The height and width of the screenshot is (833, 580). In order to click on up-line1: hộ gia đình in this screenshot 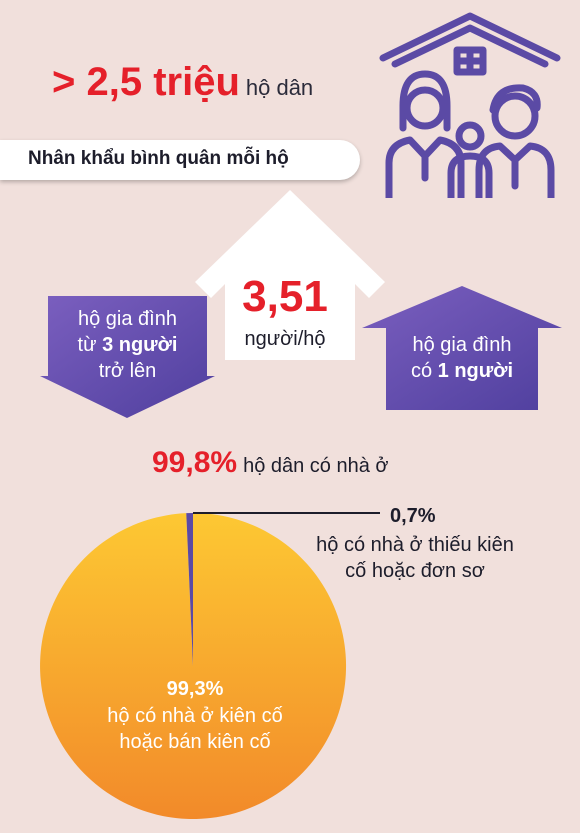, I will do `click(462, 345)`.